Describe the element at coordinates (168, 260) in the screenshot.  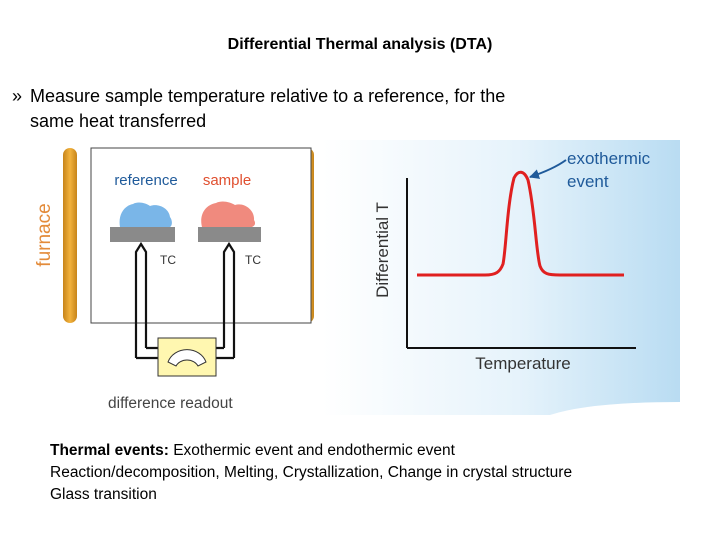
I see `tc-label-reference: TC` at that location.